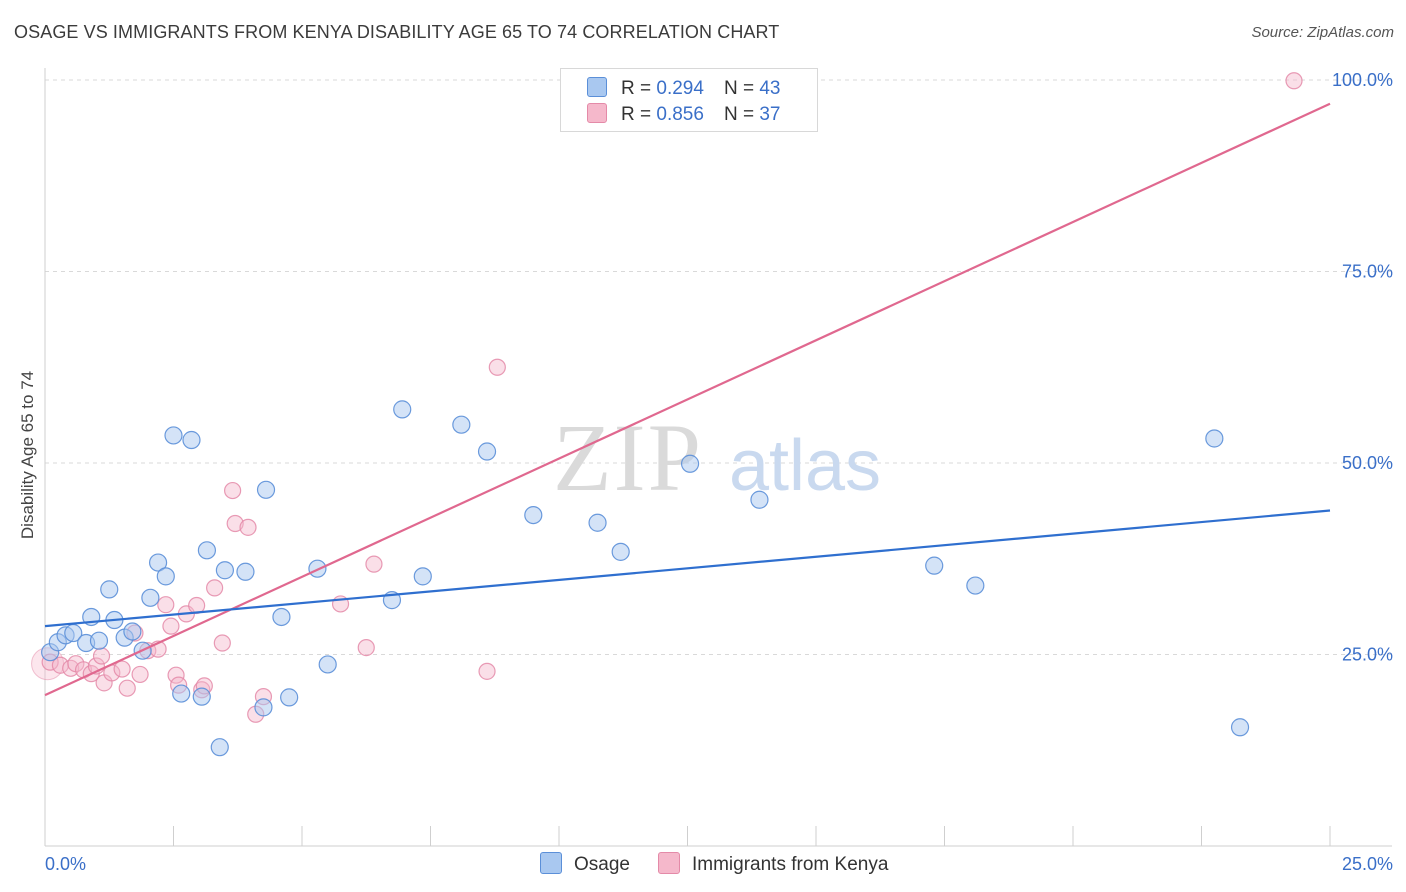 The width and height of the screenshot is (1406, 892). What do you see at coordinates (687, 568) in the screenshot?
I see `osage-trend-line` at bounding box center [687, 568].